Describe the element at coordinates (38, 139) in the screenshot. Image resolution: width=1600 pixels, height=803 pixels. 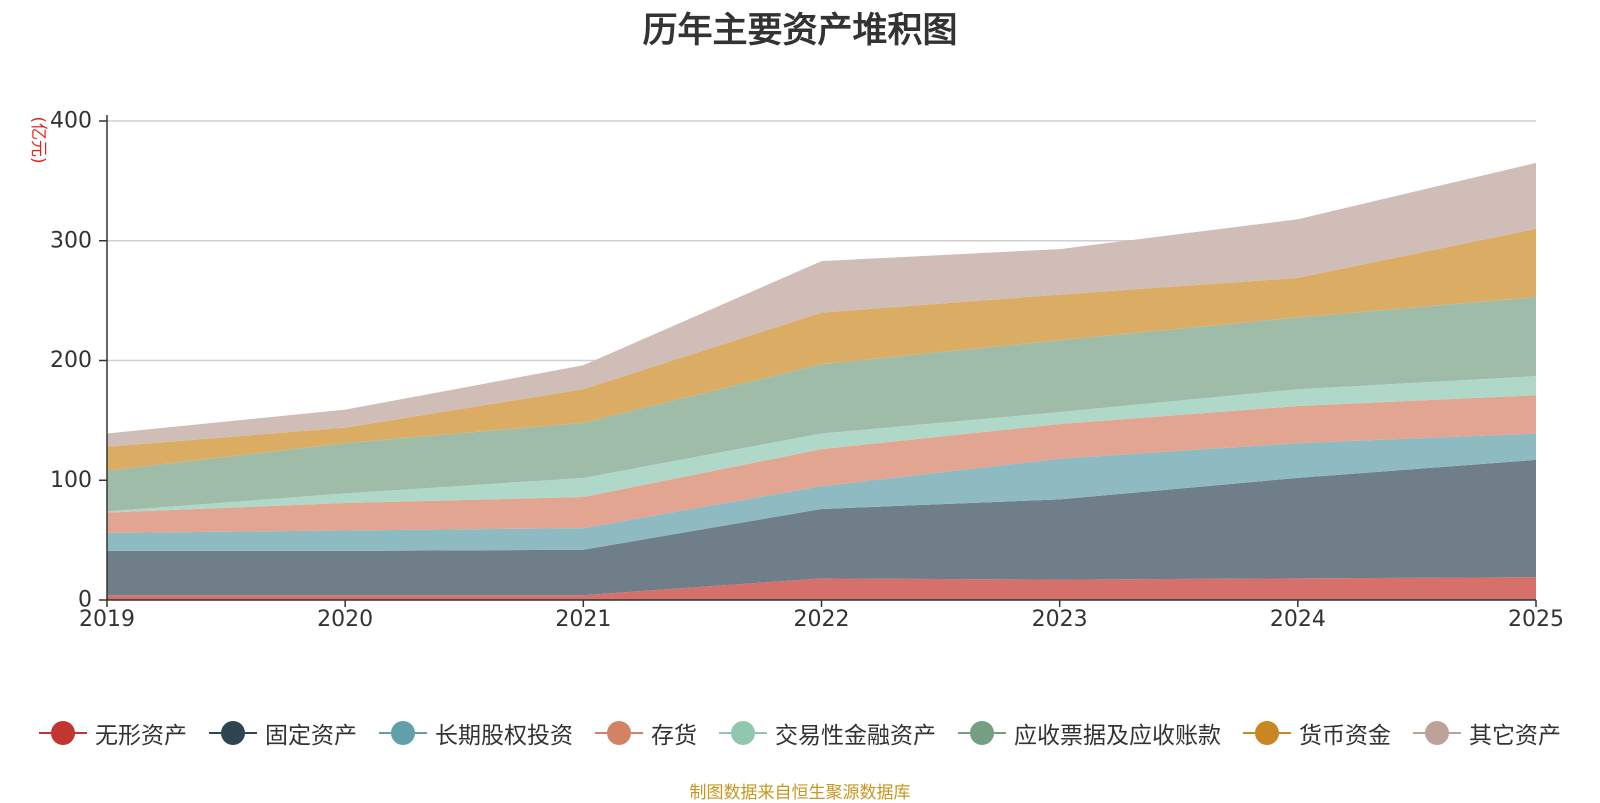
I see `y-axis-unit-label: (亿元)` at that location.